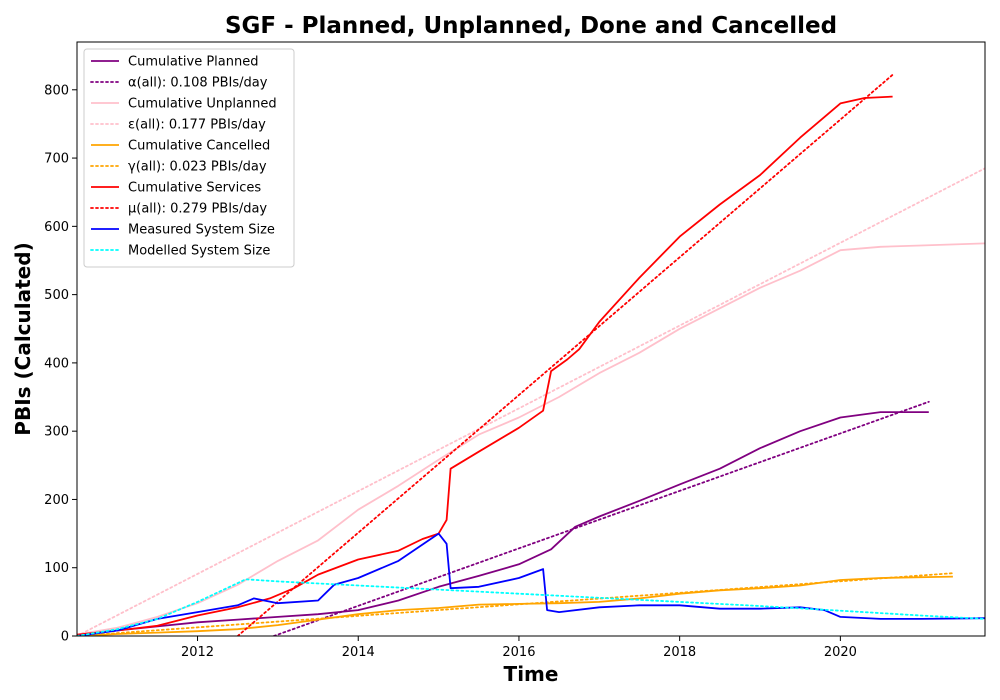 This screenshot has height=700, width=1000. Describe the element at coordinates (199, 251) in the screenshot. I see `legend-label-modelled-system-size: Modelled System Size` at that location.